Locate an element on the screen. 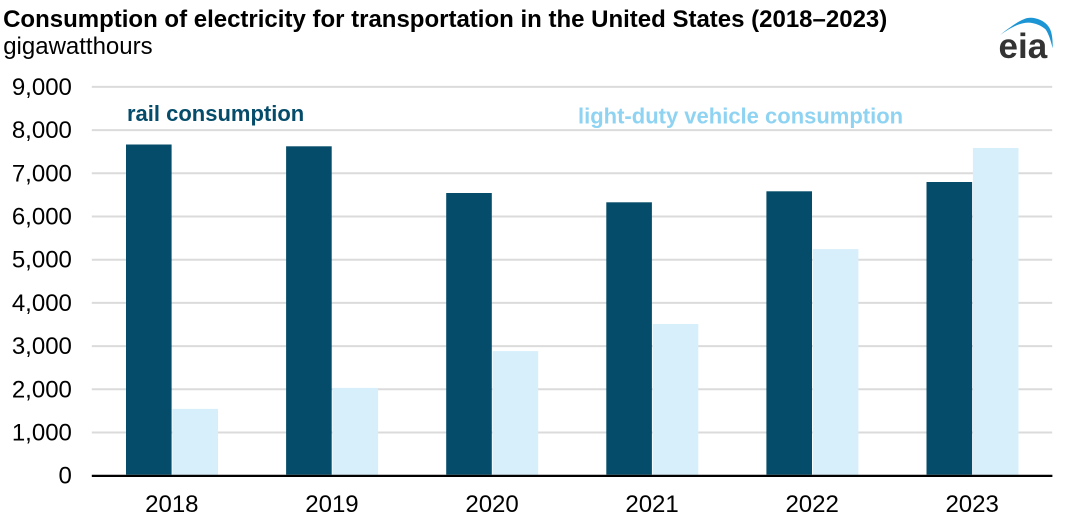  svg-text: 2019 is located at coordinates (331, 504).